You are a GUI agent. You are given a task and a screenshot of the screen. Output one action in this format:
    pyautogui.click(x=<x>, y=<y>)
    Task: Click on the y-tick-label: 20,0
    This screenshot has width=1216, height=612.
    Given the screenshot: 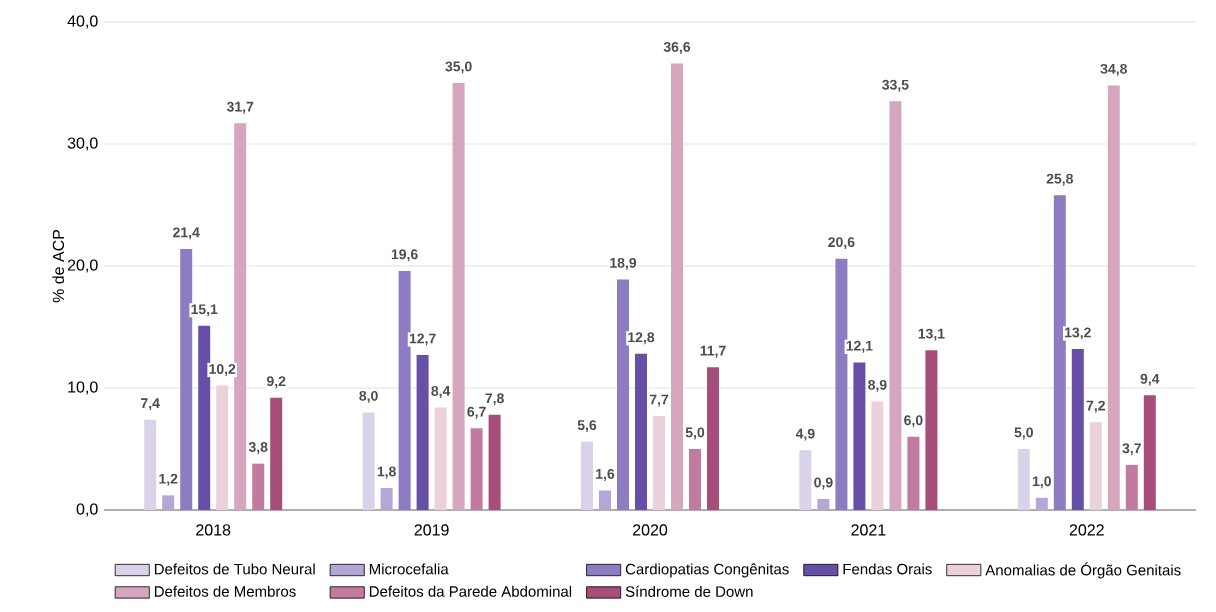 What is the action you would take?
    pyautogui.click(x=82, y=266)
    